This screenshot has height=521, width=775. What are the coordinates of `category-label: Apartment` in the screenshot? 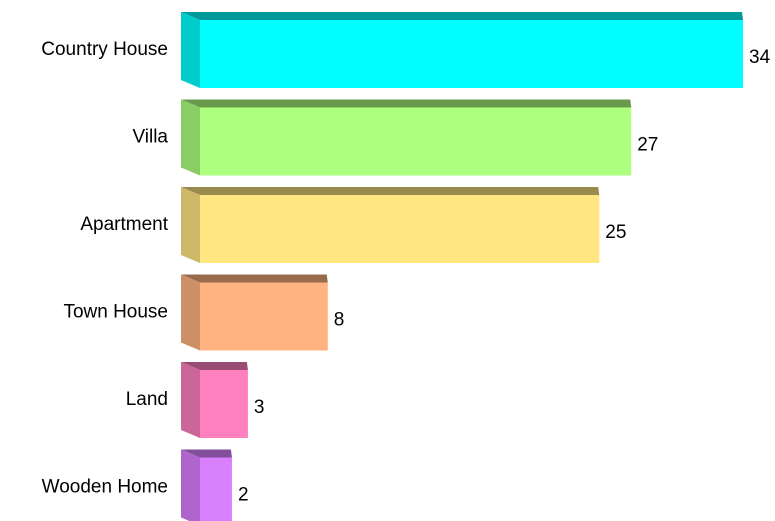 It's located at (124, 224).